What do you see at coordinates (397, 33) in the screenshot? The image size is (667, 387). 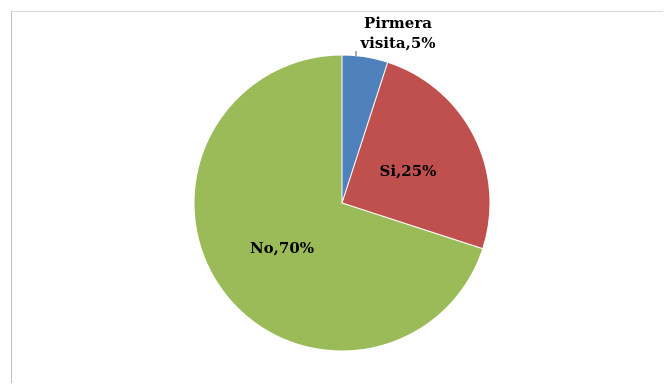 I see `data-label-pirmera-visita: Pirmera visita,5%` at bounding box center [397, 33].